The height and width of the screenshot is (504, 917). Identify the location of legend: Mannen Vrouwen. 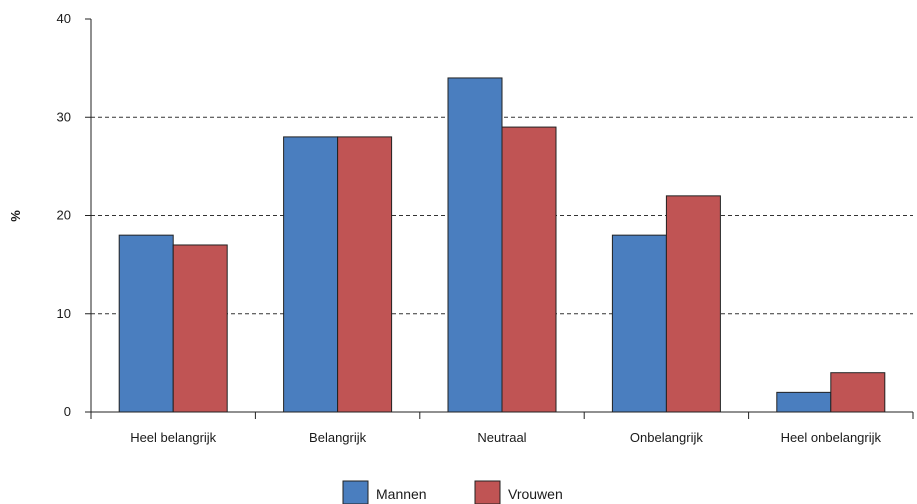
(452, 492).